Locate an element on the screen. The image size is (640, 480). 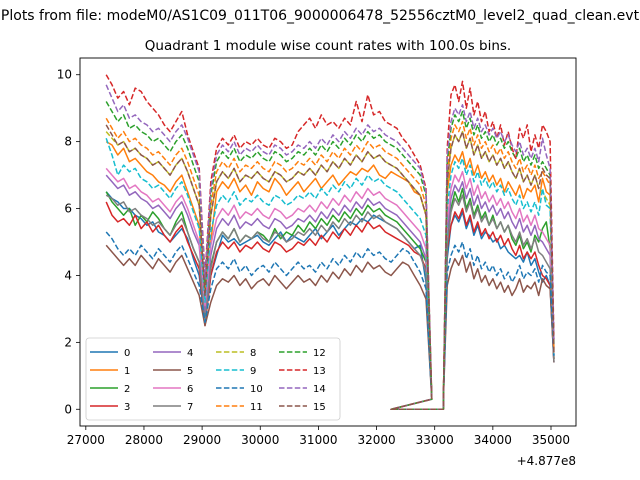
legend-label: 4 is located at coordinates (190, 353).